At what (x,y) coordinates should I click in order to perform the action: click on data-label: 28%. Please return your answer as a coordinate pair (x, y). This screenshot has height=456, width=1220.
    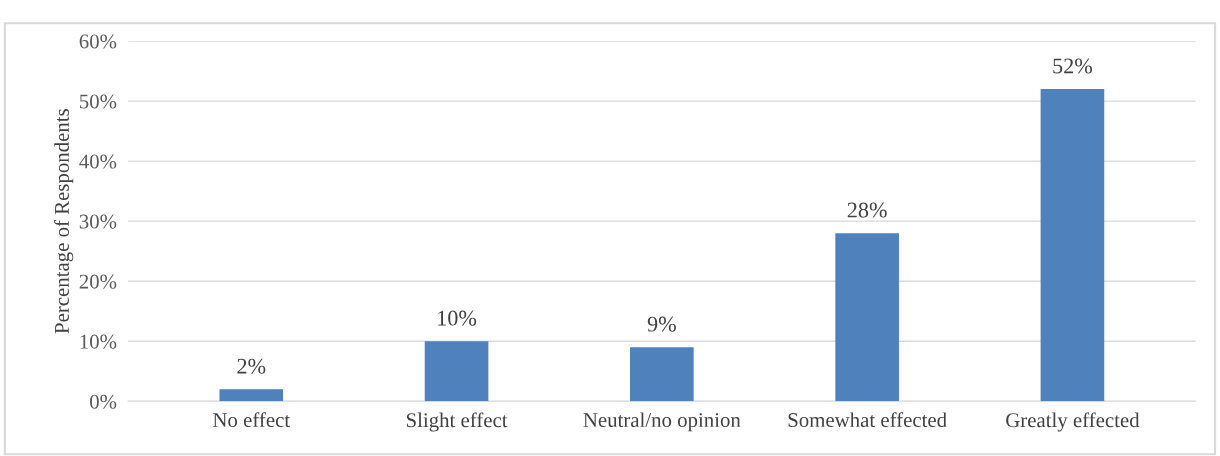
    Looking at the image, I should click on (867, 210).